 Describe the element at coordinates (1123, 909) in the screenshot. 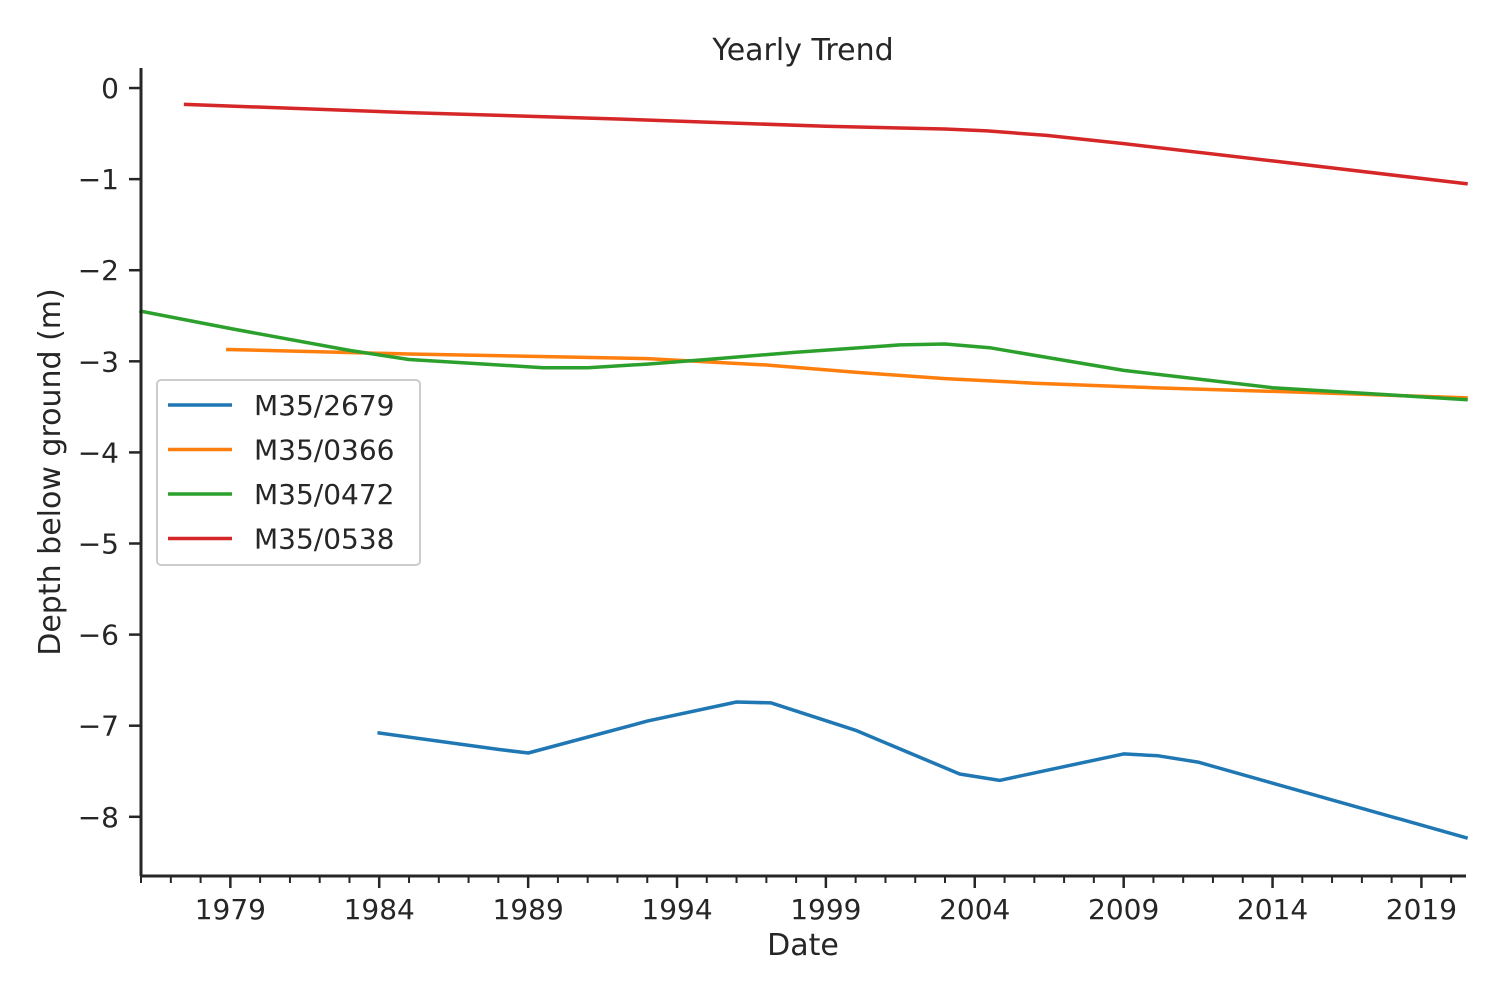

I see `x-tick-label: 2009` at that location.